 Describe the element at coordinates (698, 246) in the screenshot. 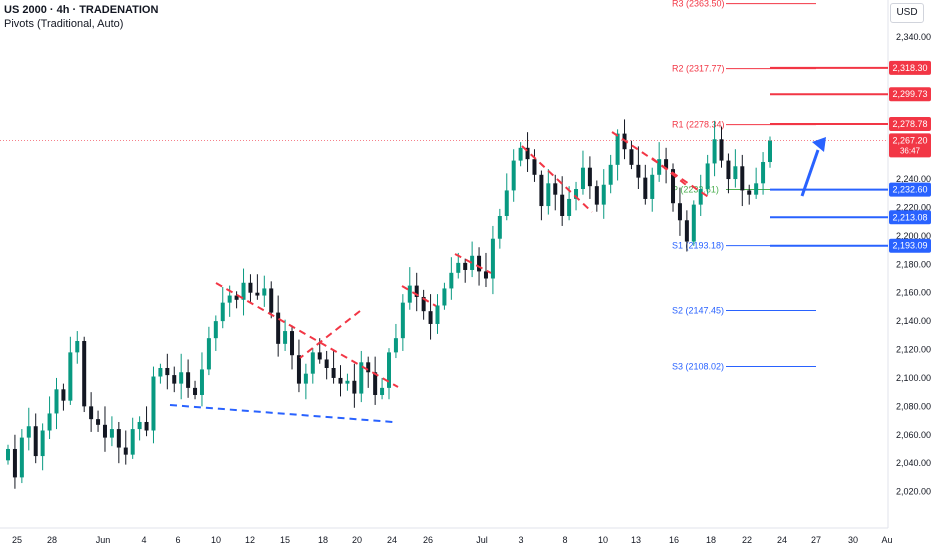

I see `pivot-label-4: S1 (2193.18)` at that location.